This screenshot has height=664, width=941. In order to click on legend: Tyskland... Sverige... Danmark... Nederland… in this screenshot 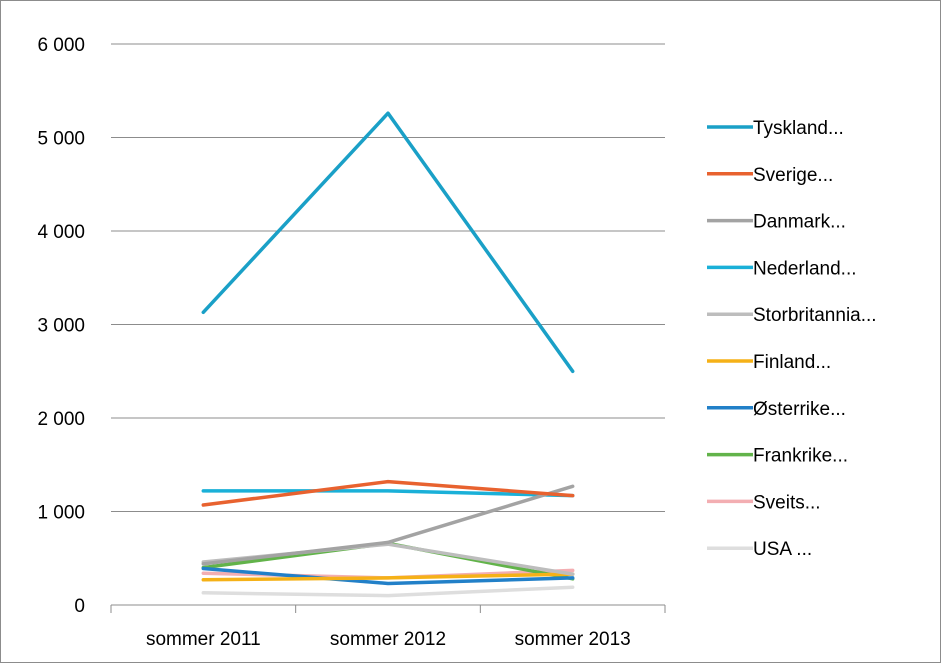, I will do `click(792, 339)`.